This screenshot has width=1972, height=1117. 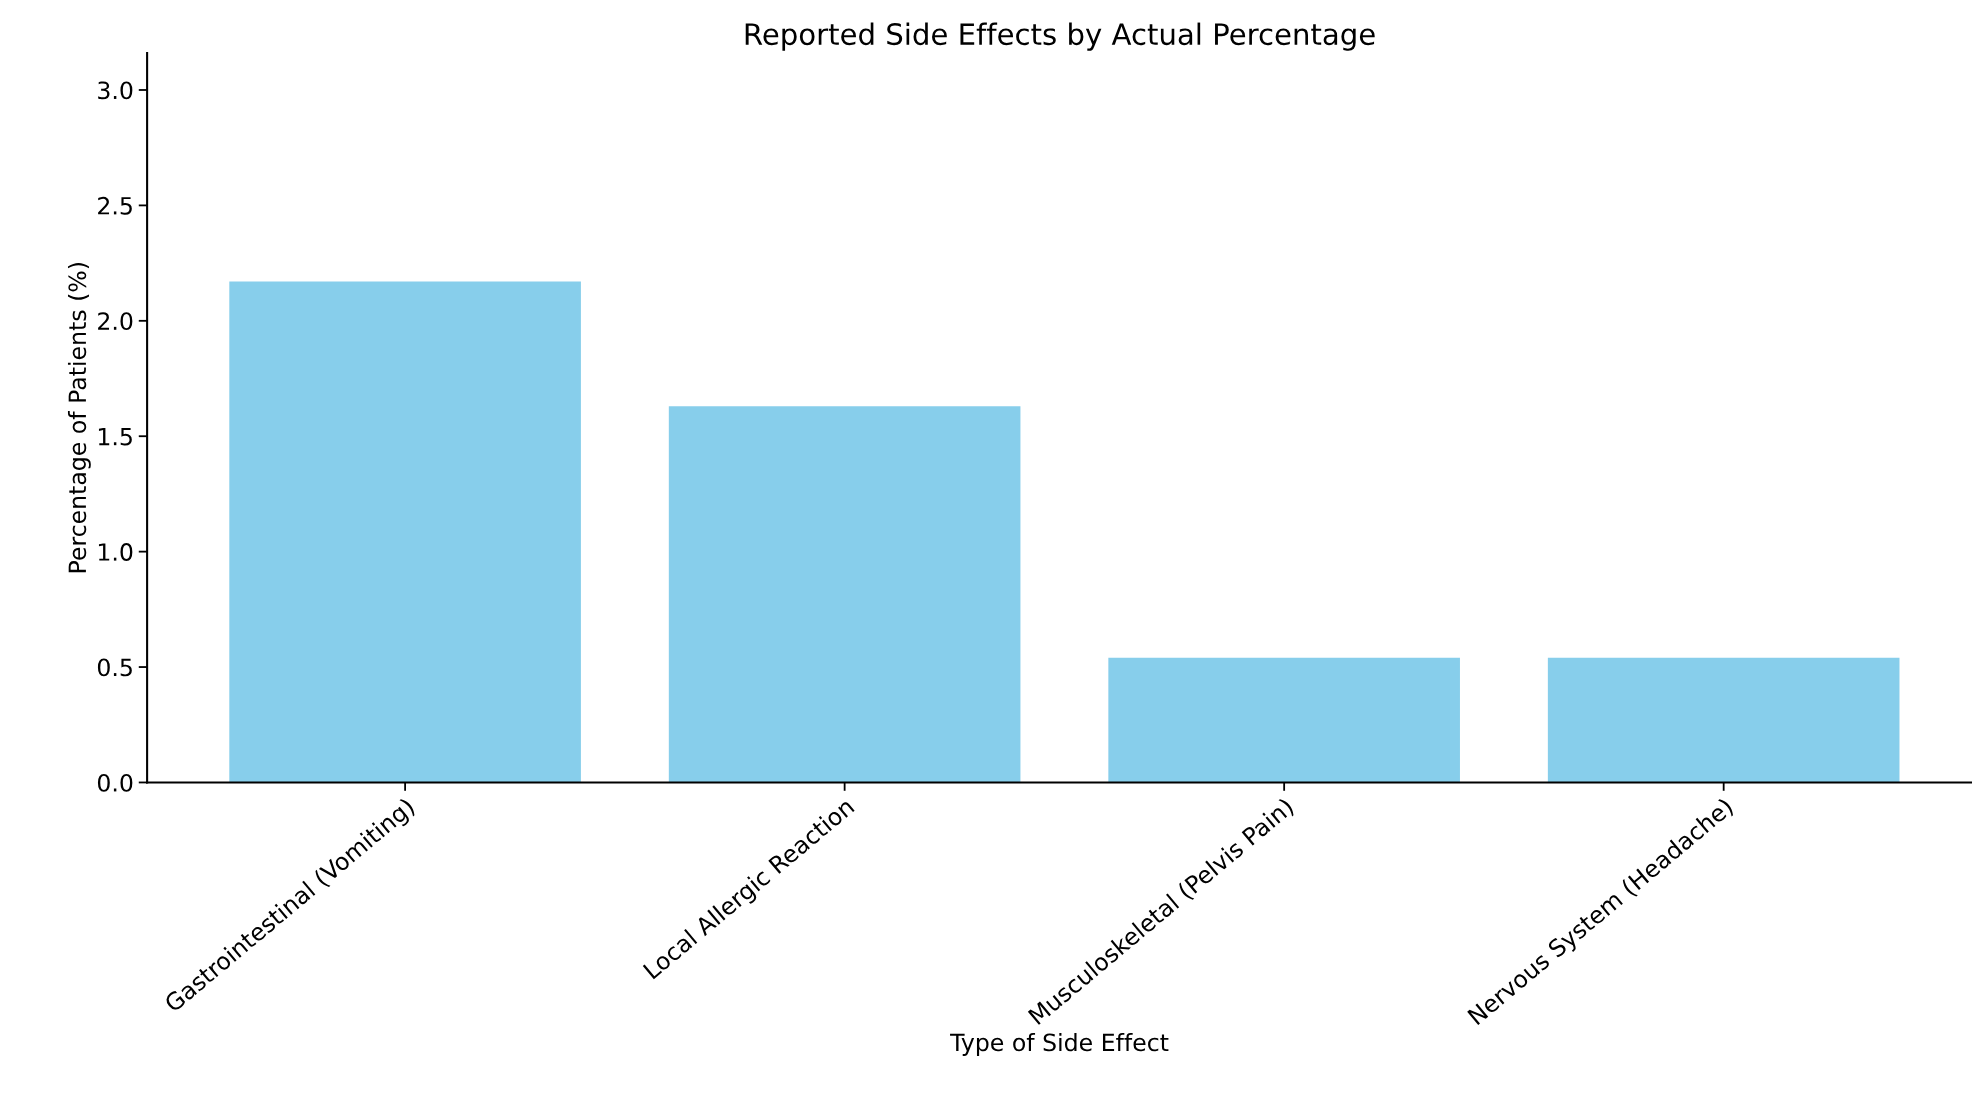 What do you see at coordinates (115, 782) in the screenshot?
I see `y-tick-label: 0.0` at bounding box center [115, 782].